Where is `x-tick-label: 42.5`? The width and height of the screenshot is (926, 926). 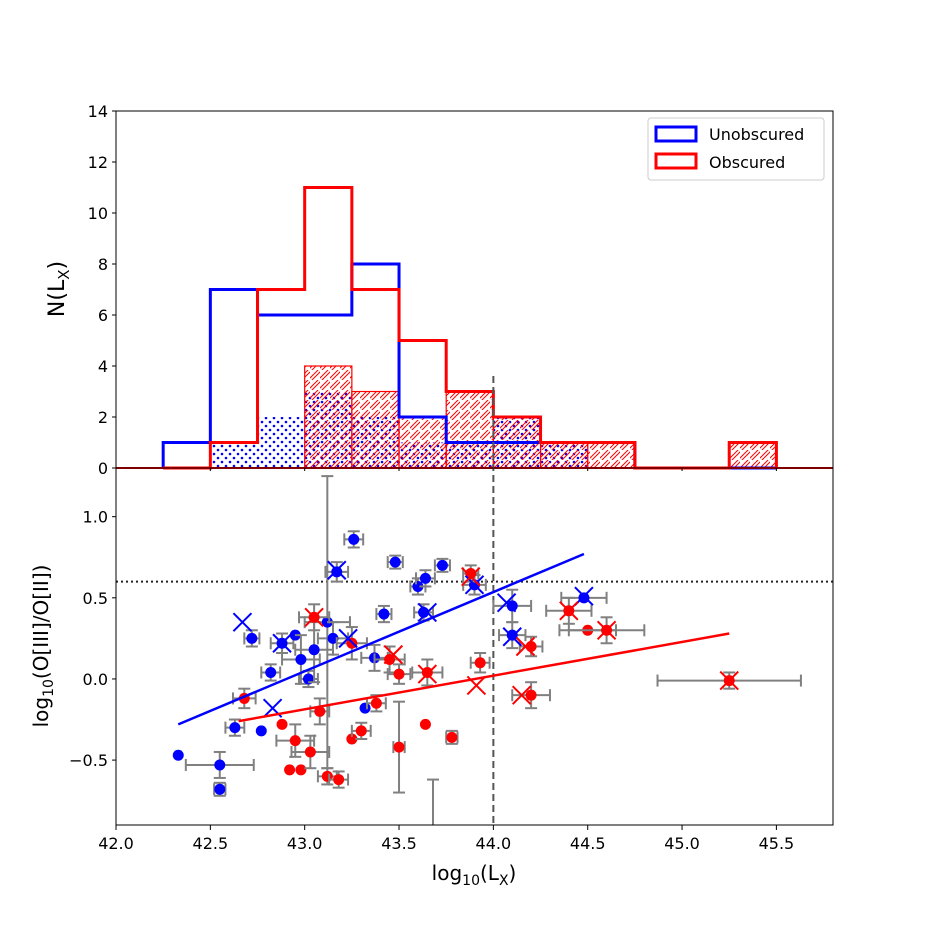
x-tick-label: 42.5 is located at coordinates (211, 843).